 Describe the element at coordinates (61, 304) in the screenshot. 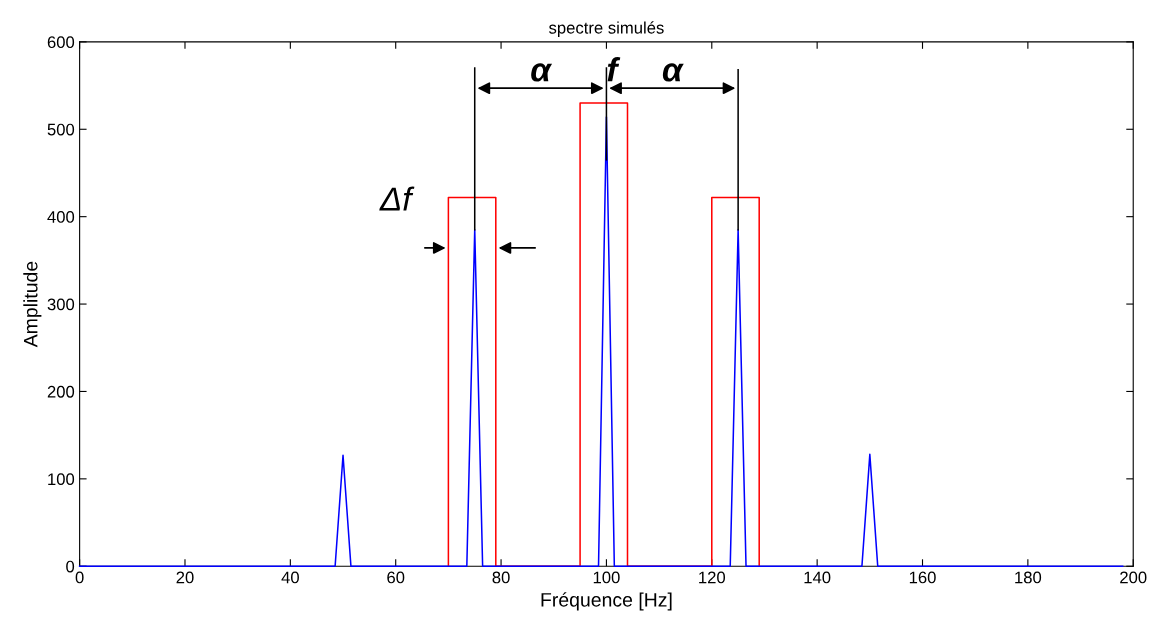

I see `y-tick-label: 300` at that location.